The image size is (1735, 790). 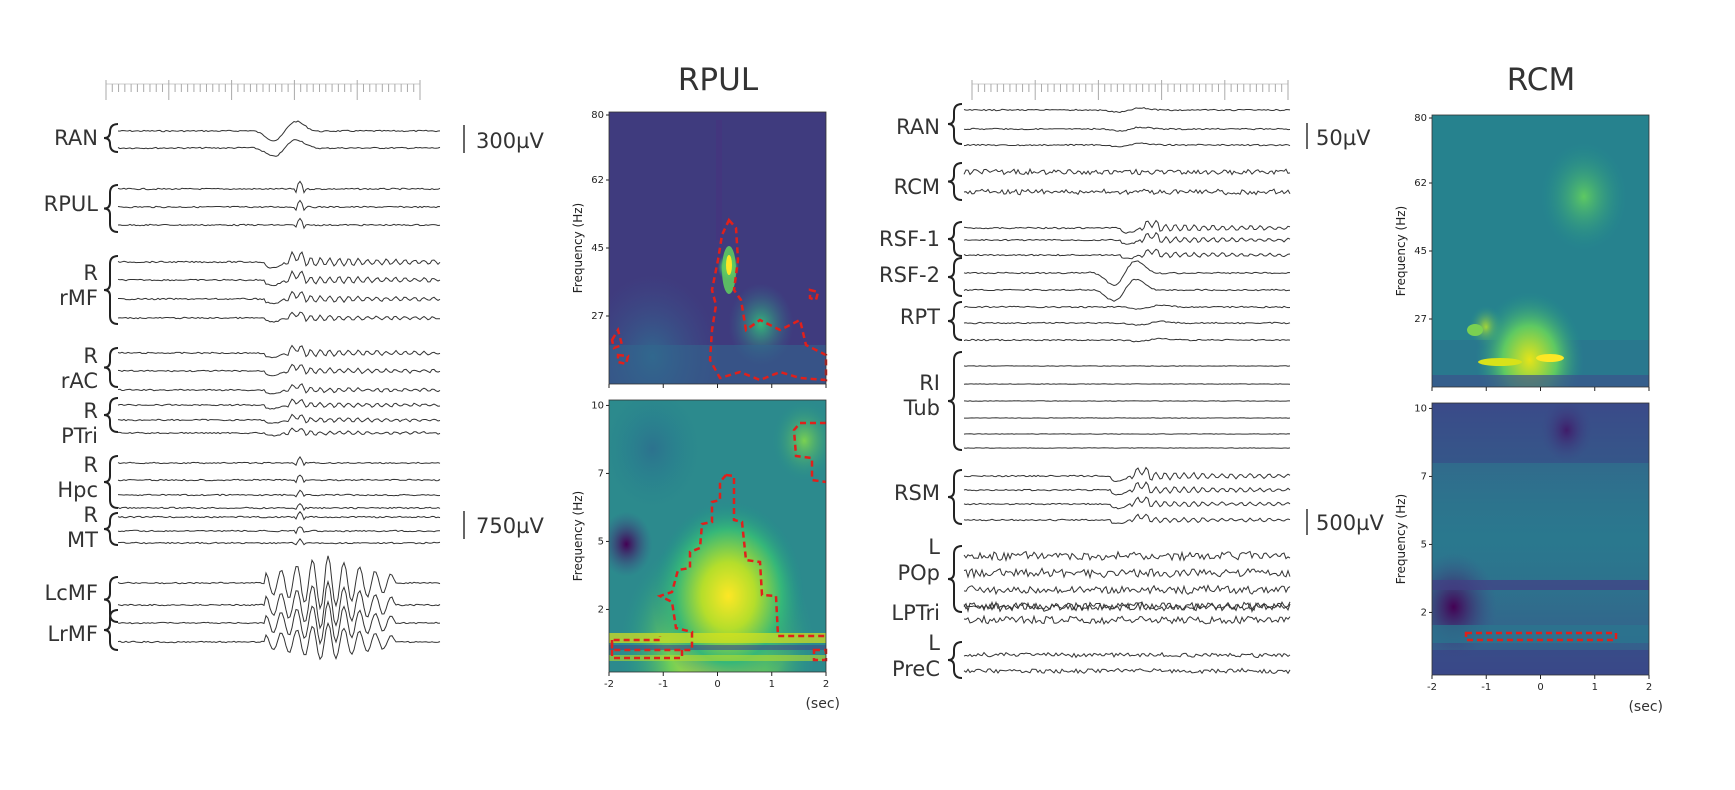 I want to click on channel-label-rmt: MT, so click(x=82, y=540).